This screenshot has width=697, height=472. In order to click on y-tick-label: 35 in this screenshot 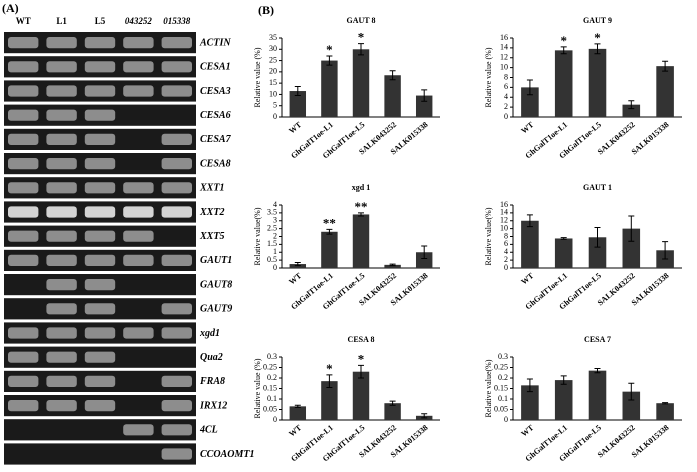, I will do `click(273, 37)`.